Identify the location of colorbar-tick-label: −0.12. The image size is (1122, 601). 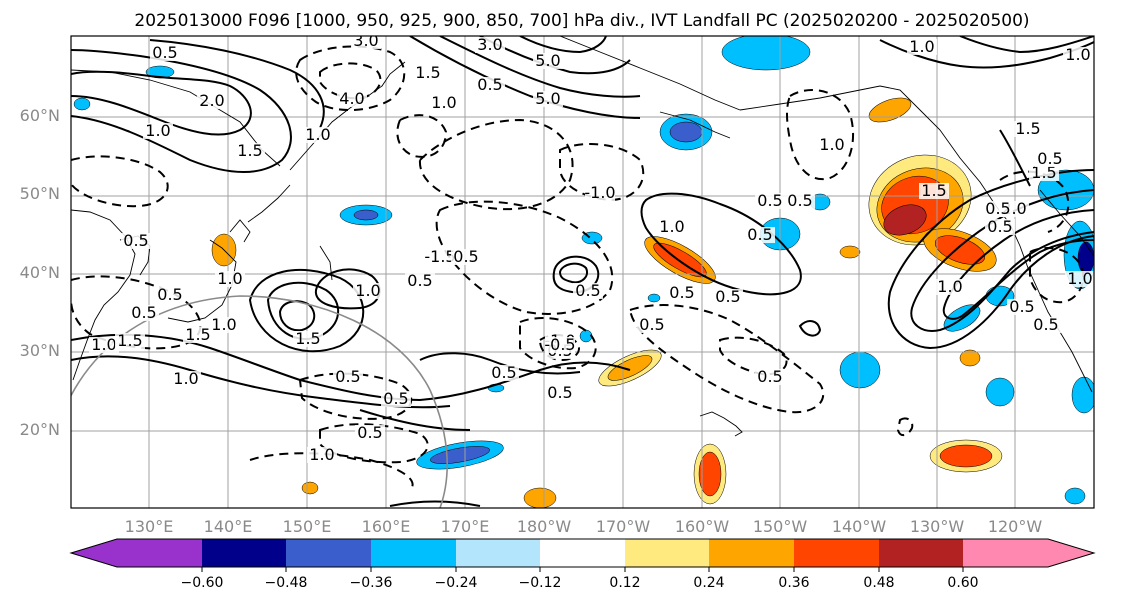
(540, 583).